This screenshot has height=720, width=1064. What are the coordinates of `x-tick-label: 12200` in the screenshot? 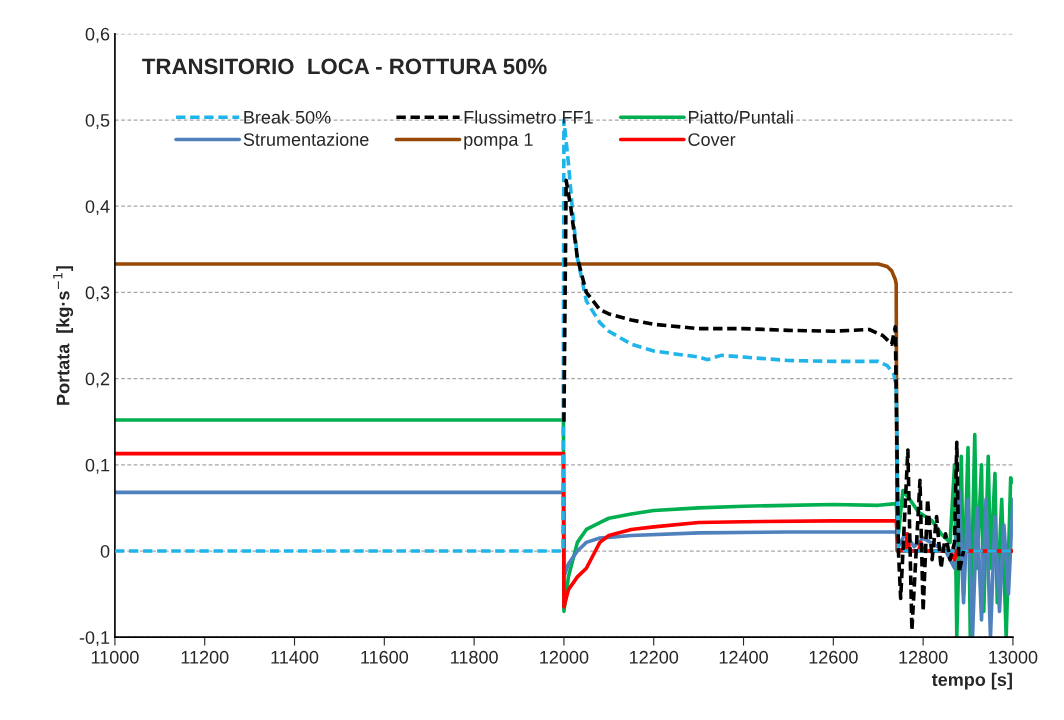 It's located at (654, 657).